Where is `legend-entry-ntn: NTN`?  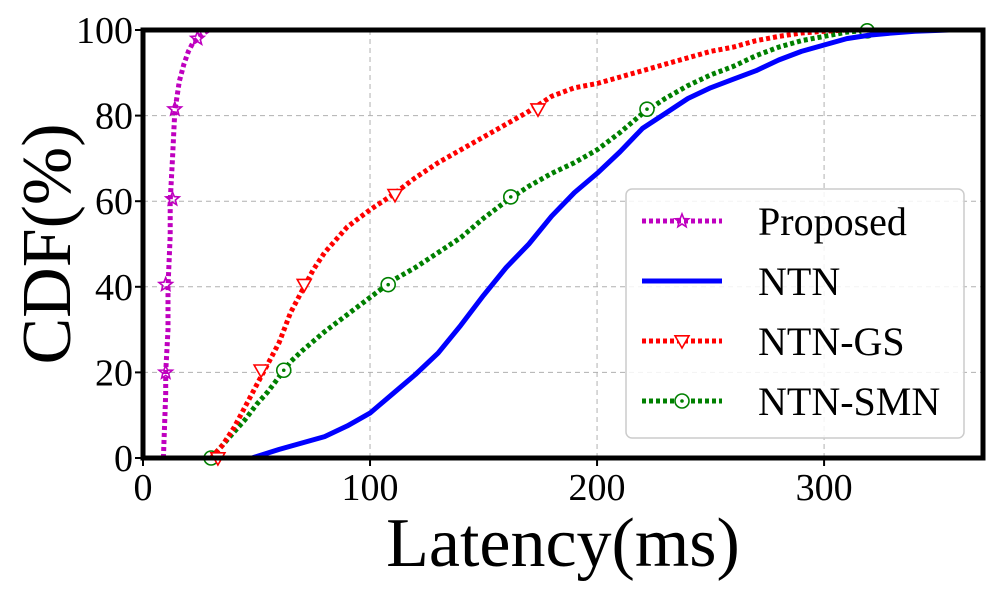
legend-entry-ntn: NTN is located at coordinates (741, 281).